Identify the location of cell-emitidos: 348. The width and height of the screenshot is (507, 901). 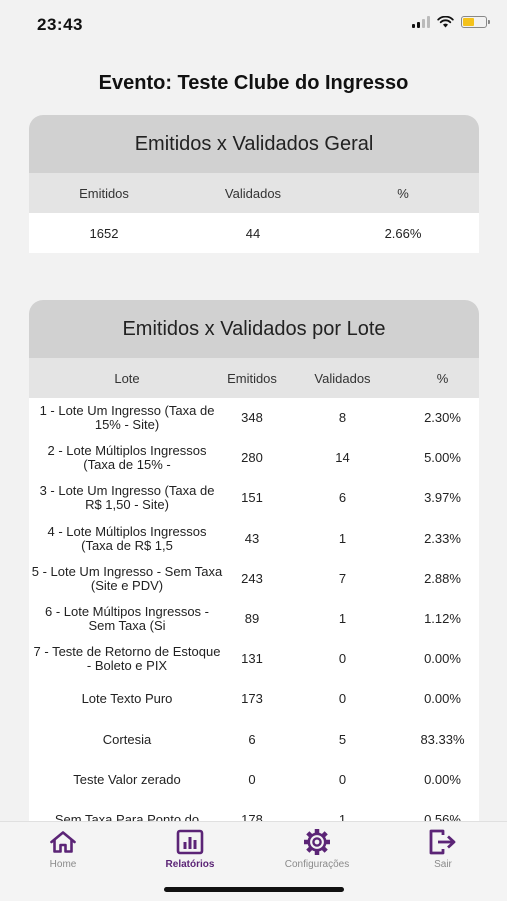
(252, 418).